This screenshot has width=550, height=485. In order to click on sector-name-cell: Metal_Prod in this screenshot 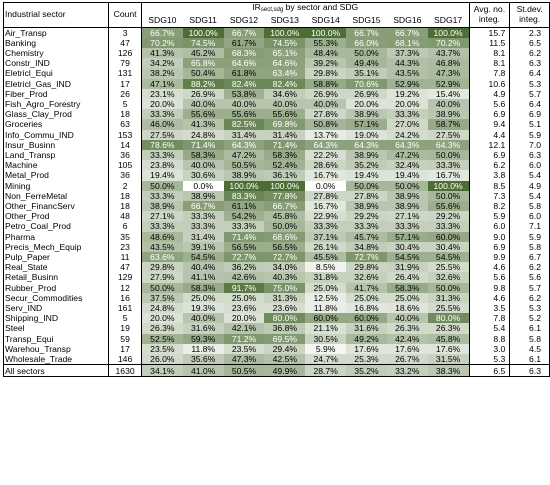, I will do `click(56, 175)`.